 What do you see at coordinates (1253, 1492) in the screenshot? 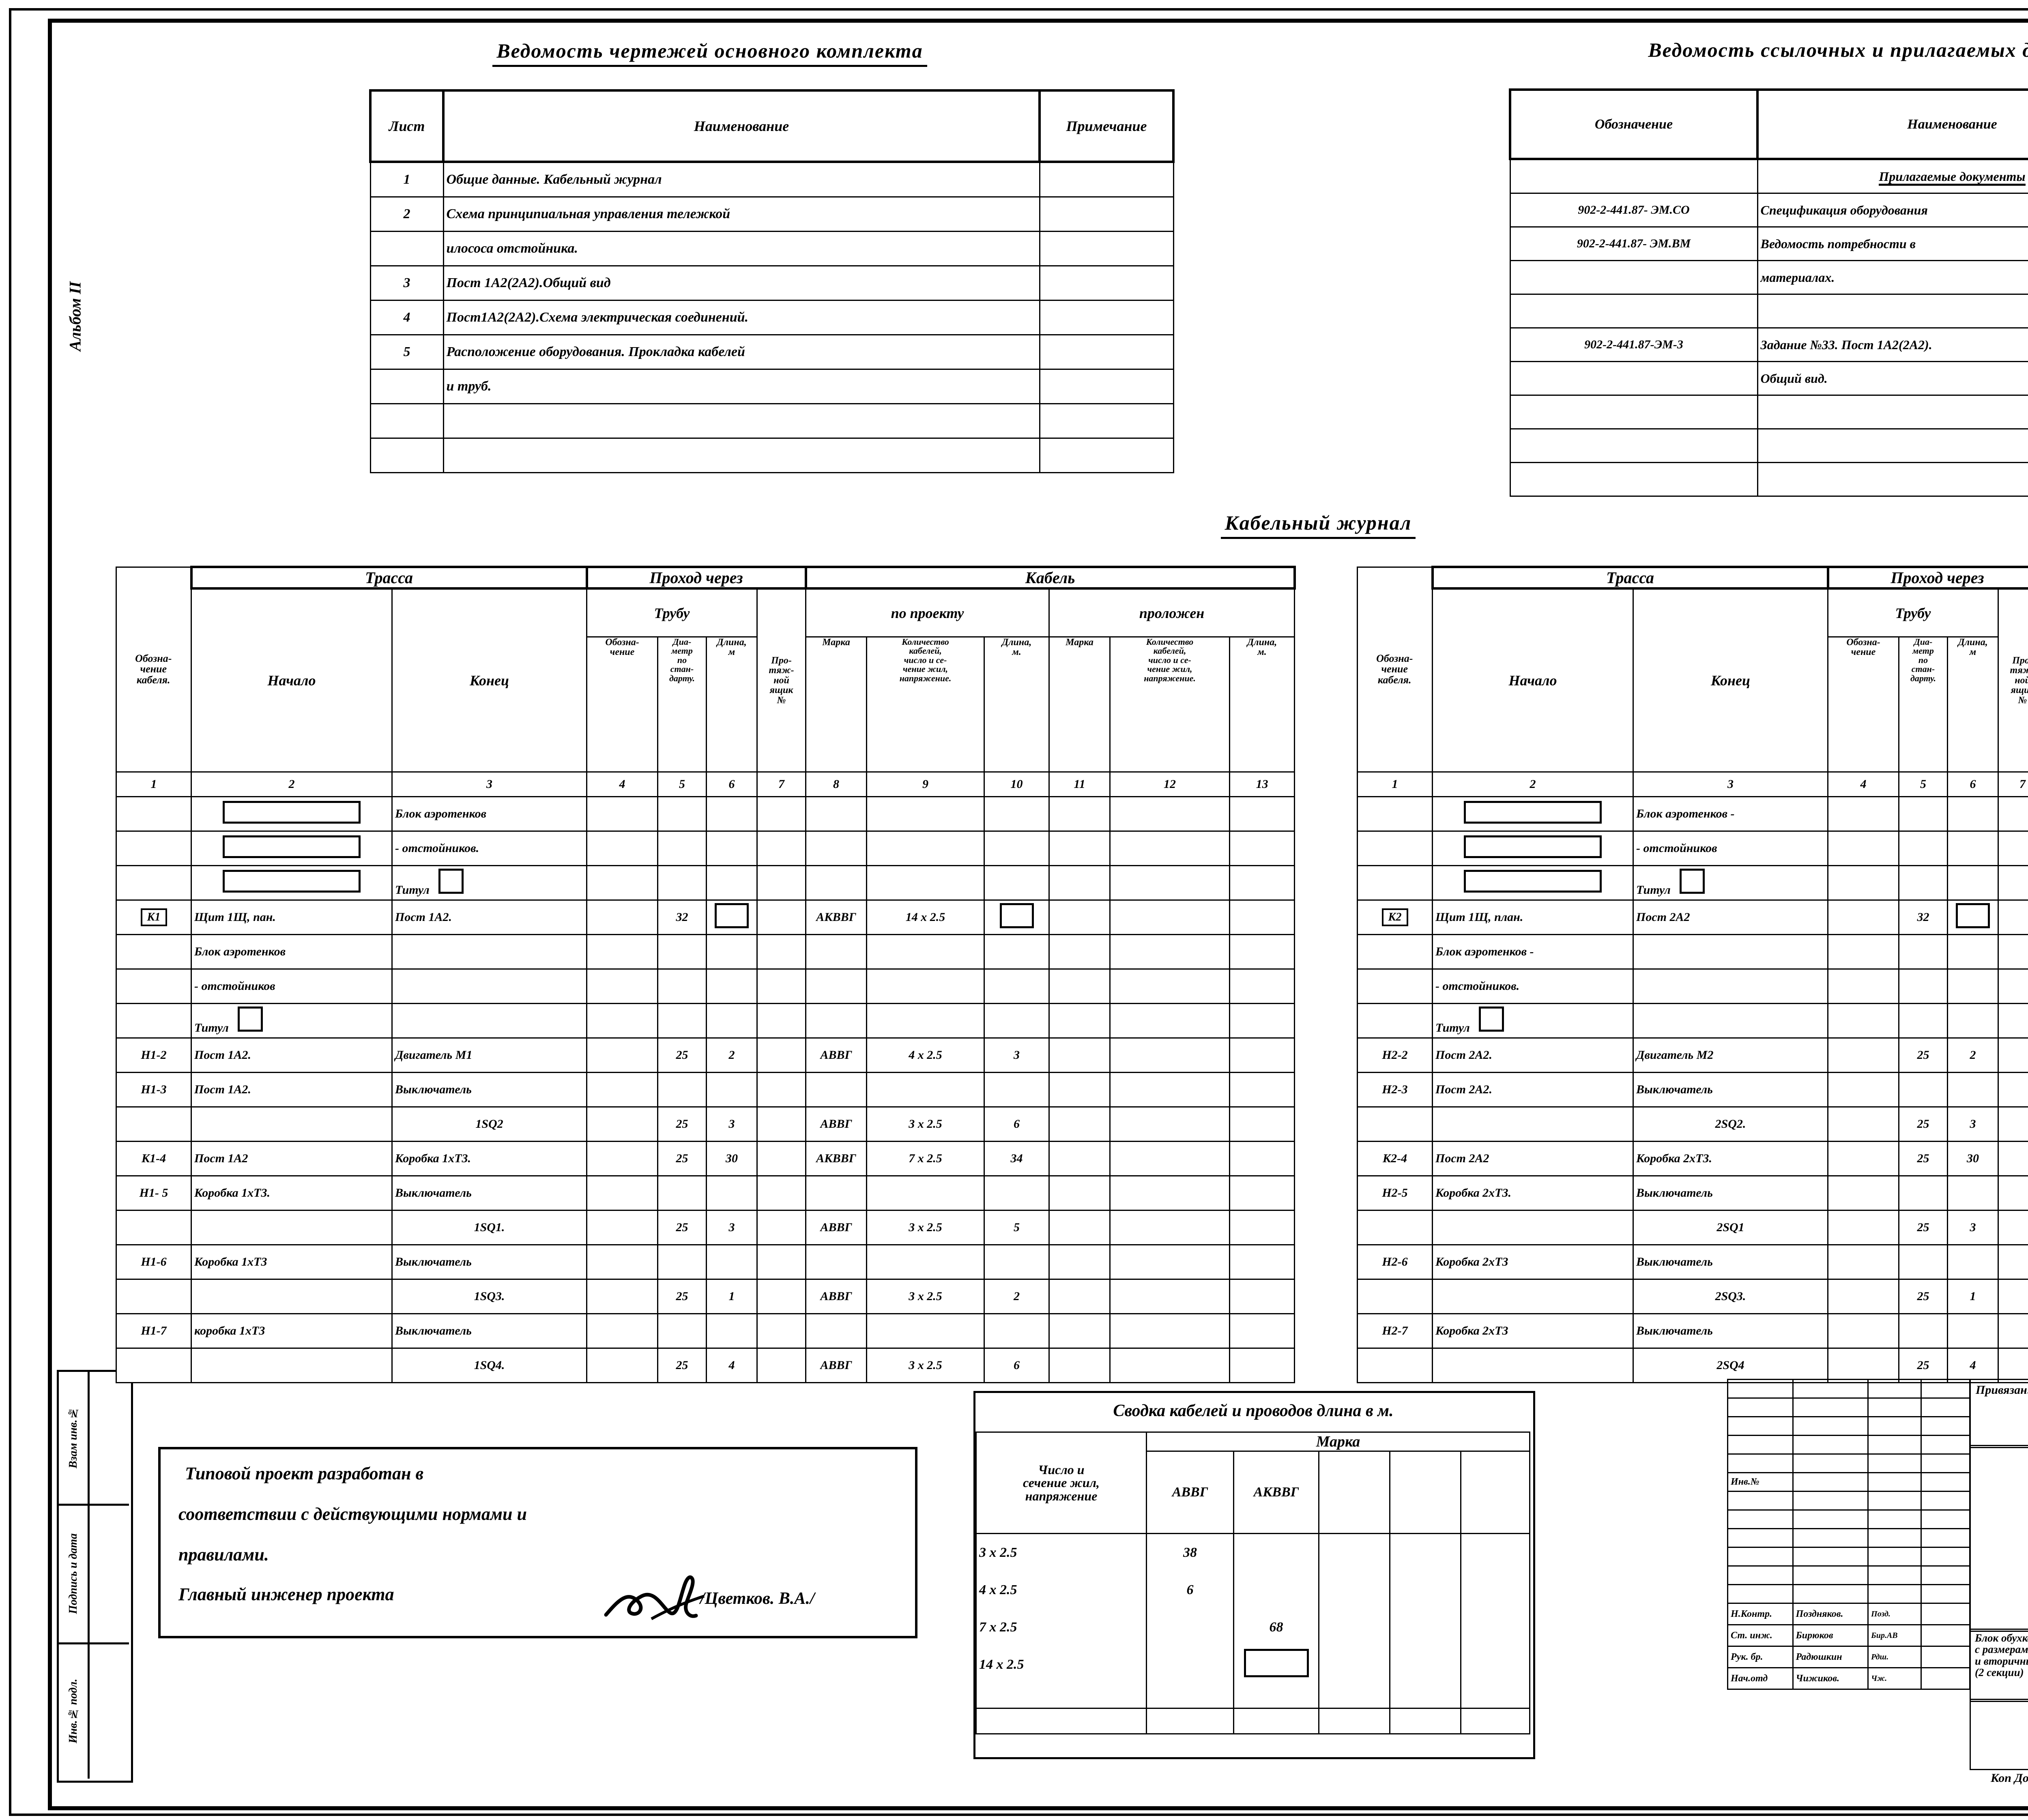
I see `summary-brand-row: АВВГ АКВВГ` at bounding box center [1253, 1492].